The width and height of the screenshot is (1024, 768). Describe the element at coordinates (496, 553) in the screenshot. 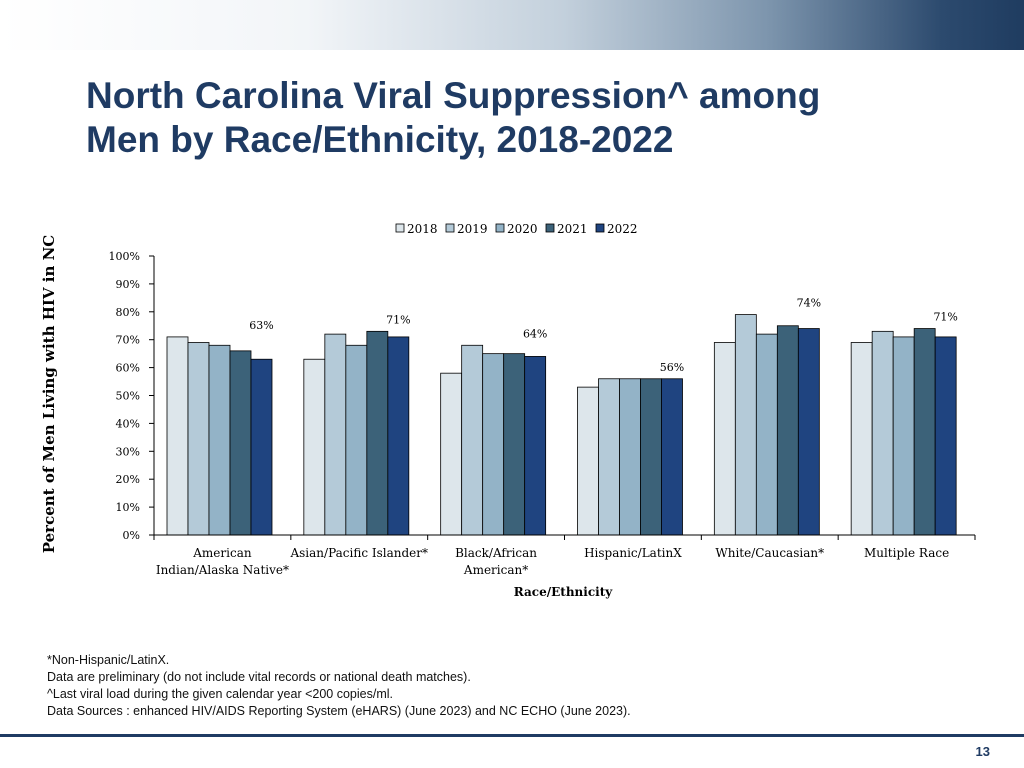

I see `x-tick-label: Black/African` at that location.